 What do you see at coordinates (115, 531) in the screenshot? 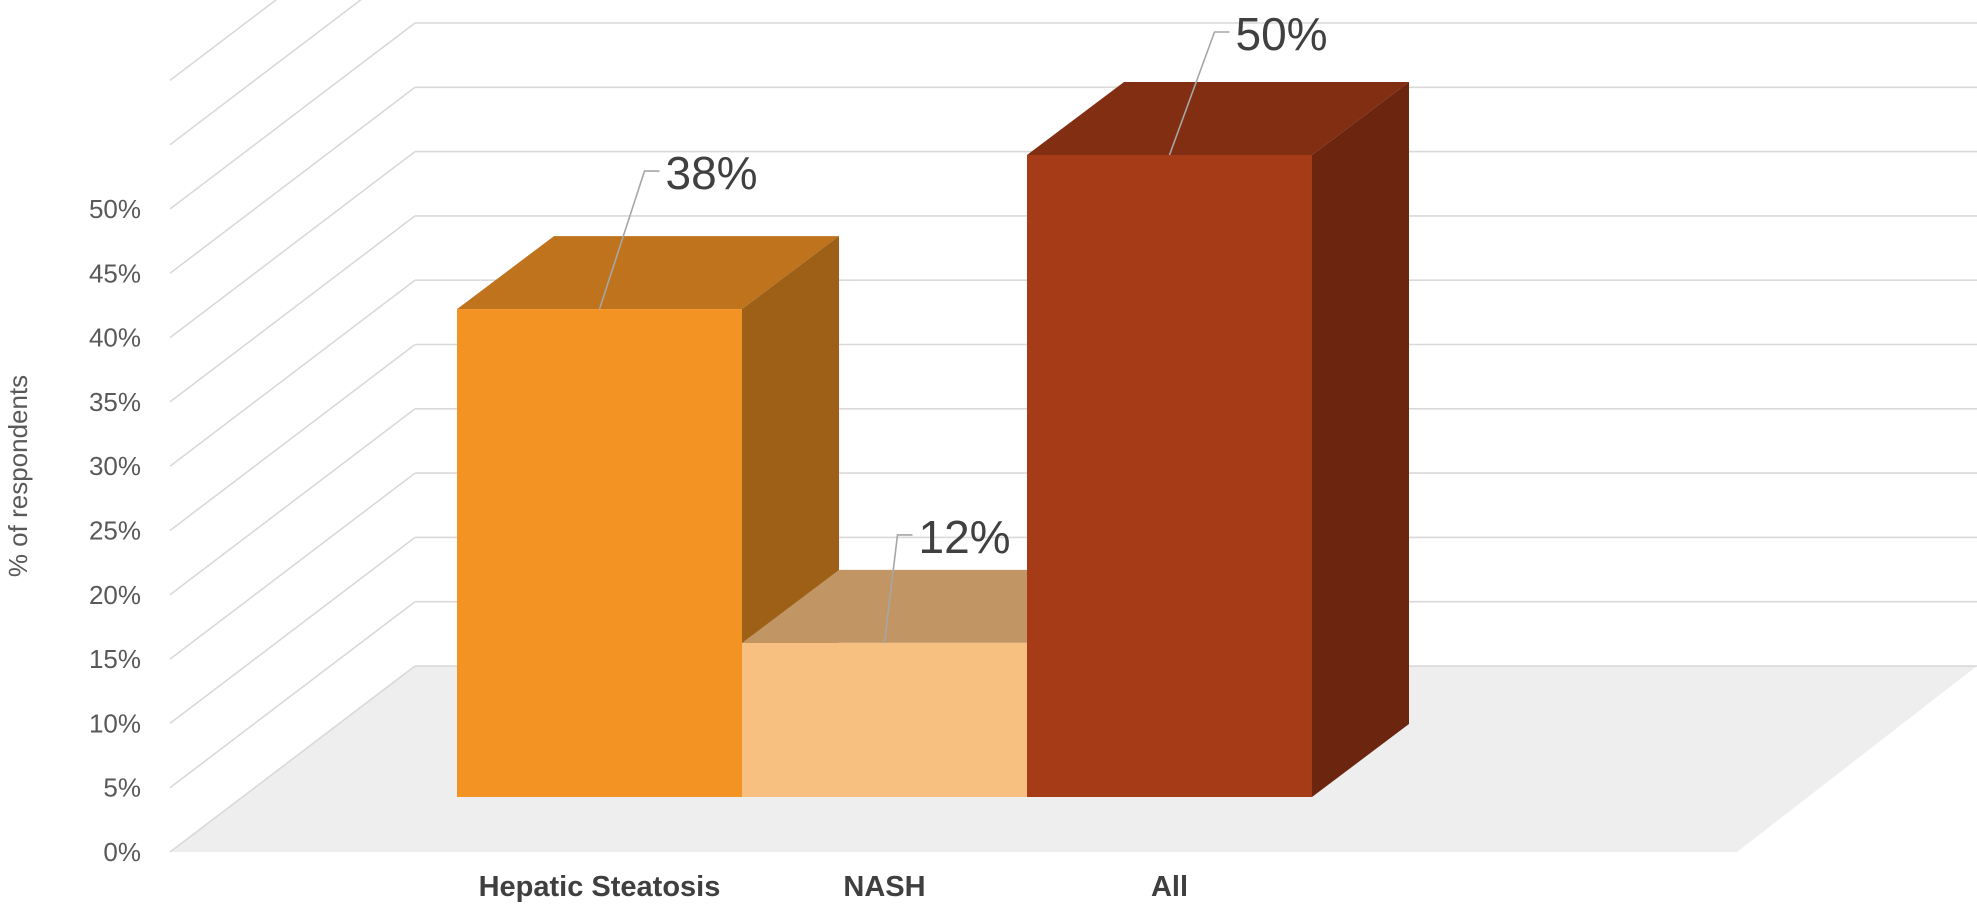
I see `y-tick-label: 25%` at bounding box center [115, 531].